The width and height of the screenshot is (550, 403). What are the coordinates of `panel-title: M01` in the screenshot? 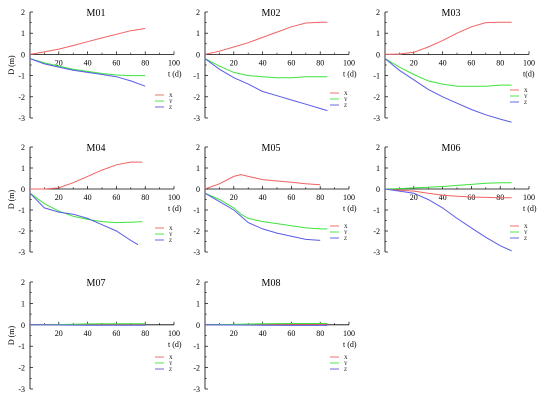 It's located at (96, 13).